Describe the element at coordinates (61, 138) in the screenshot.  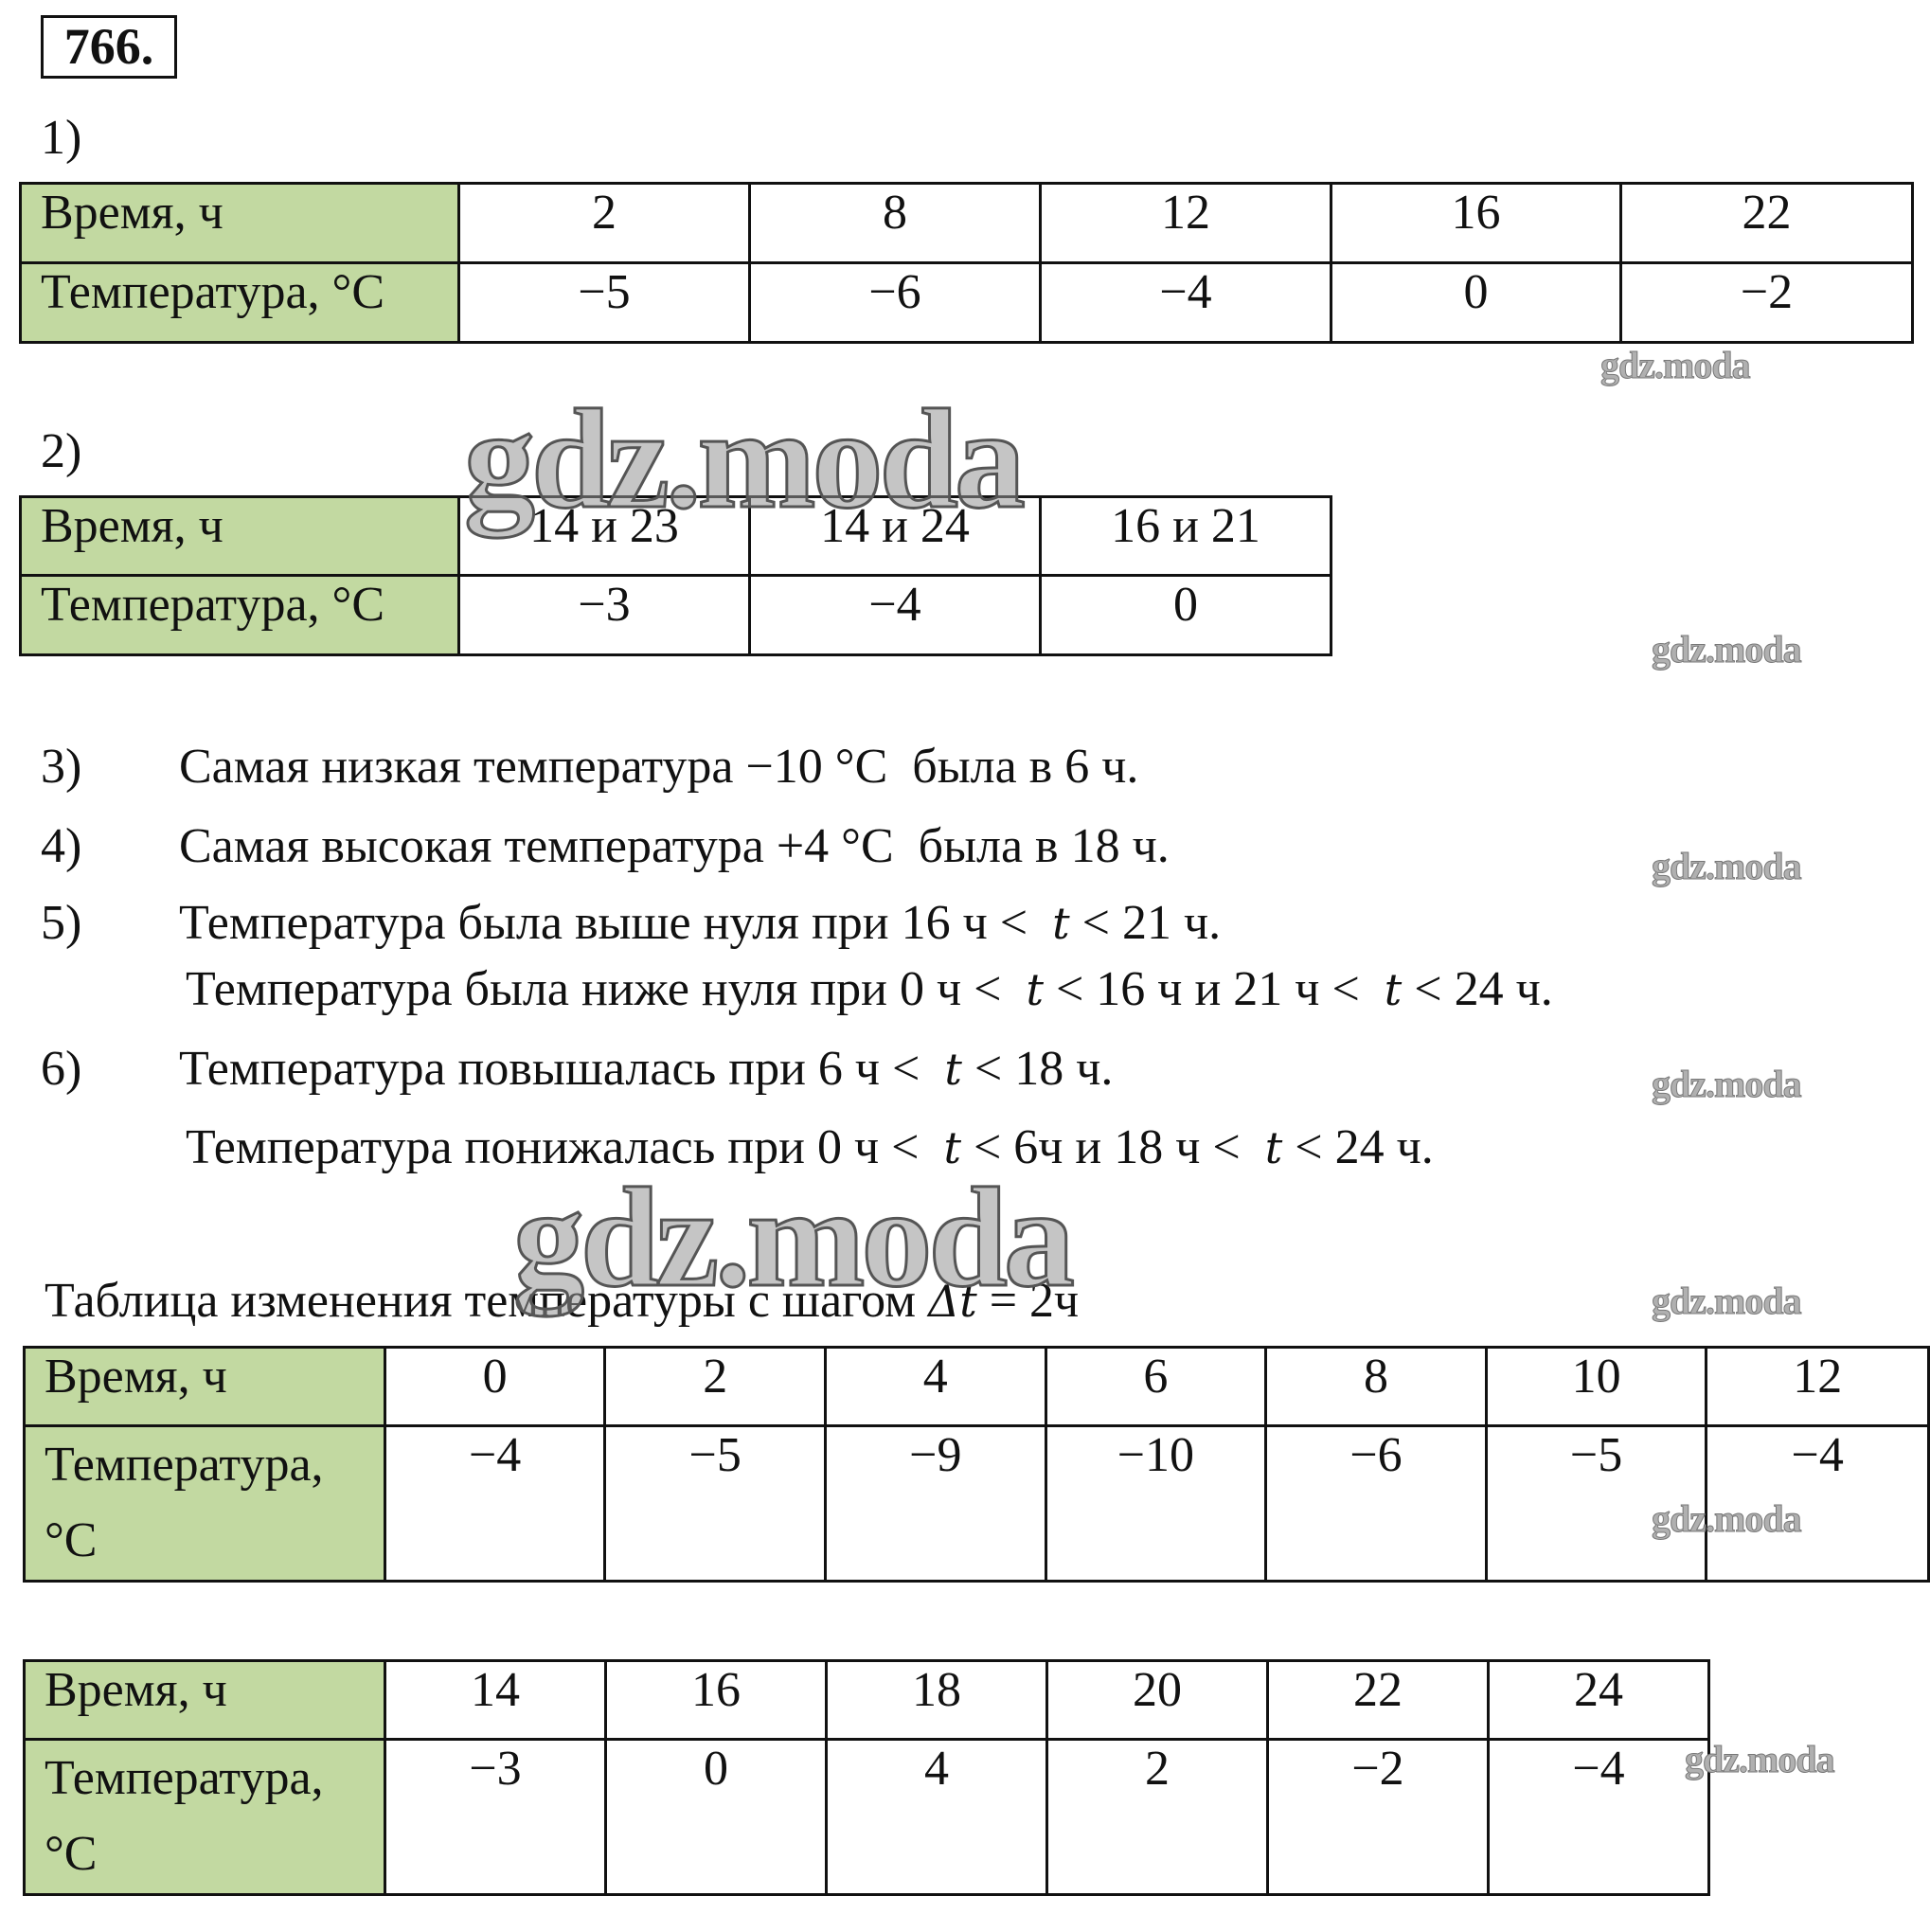
I see `part1-label: 1)` at that location.